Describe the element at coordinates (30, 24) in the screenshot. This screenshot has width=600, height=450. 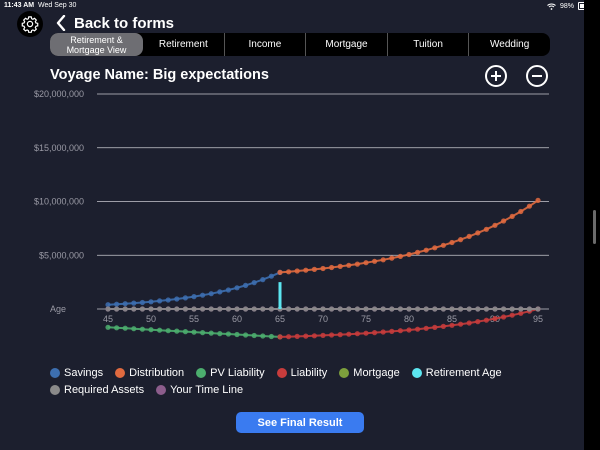
I see `settings-button` at that location.